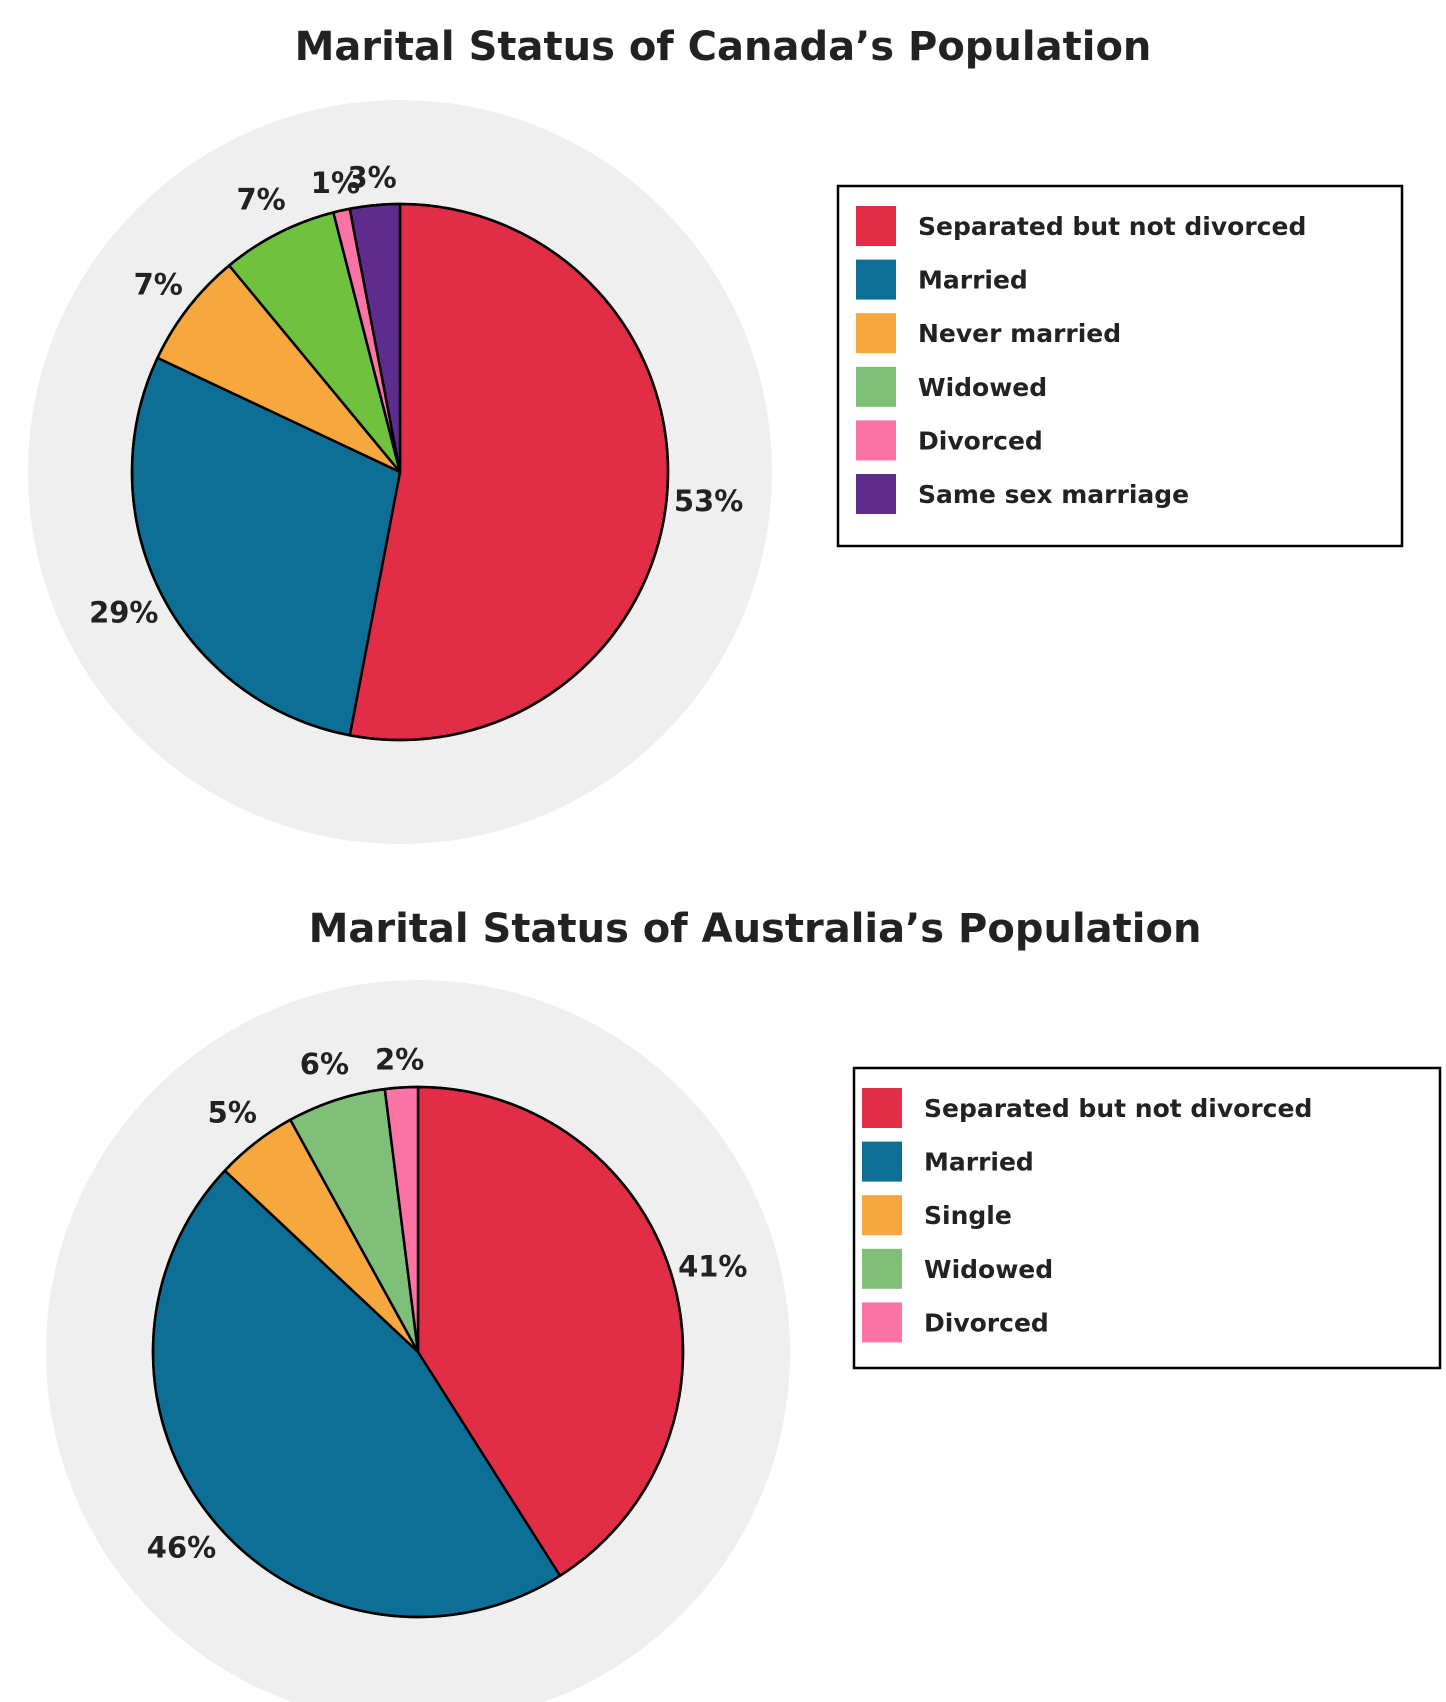  I want to click on data-label: 29%, so click(123, 613).